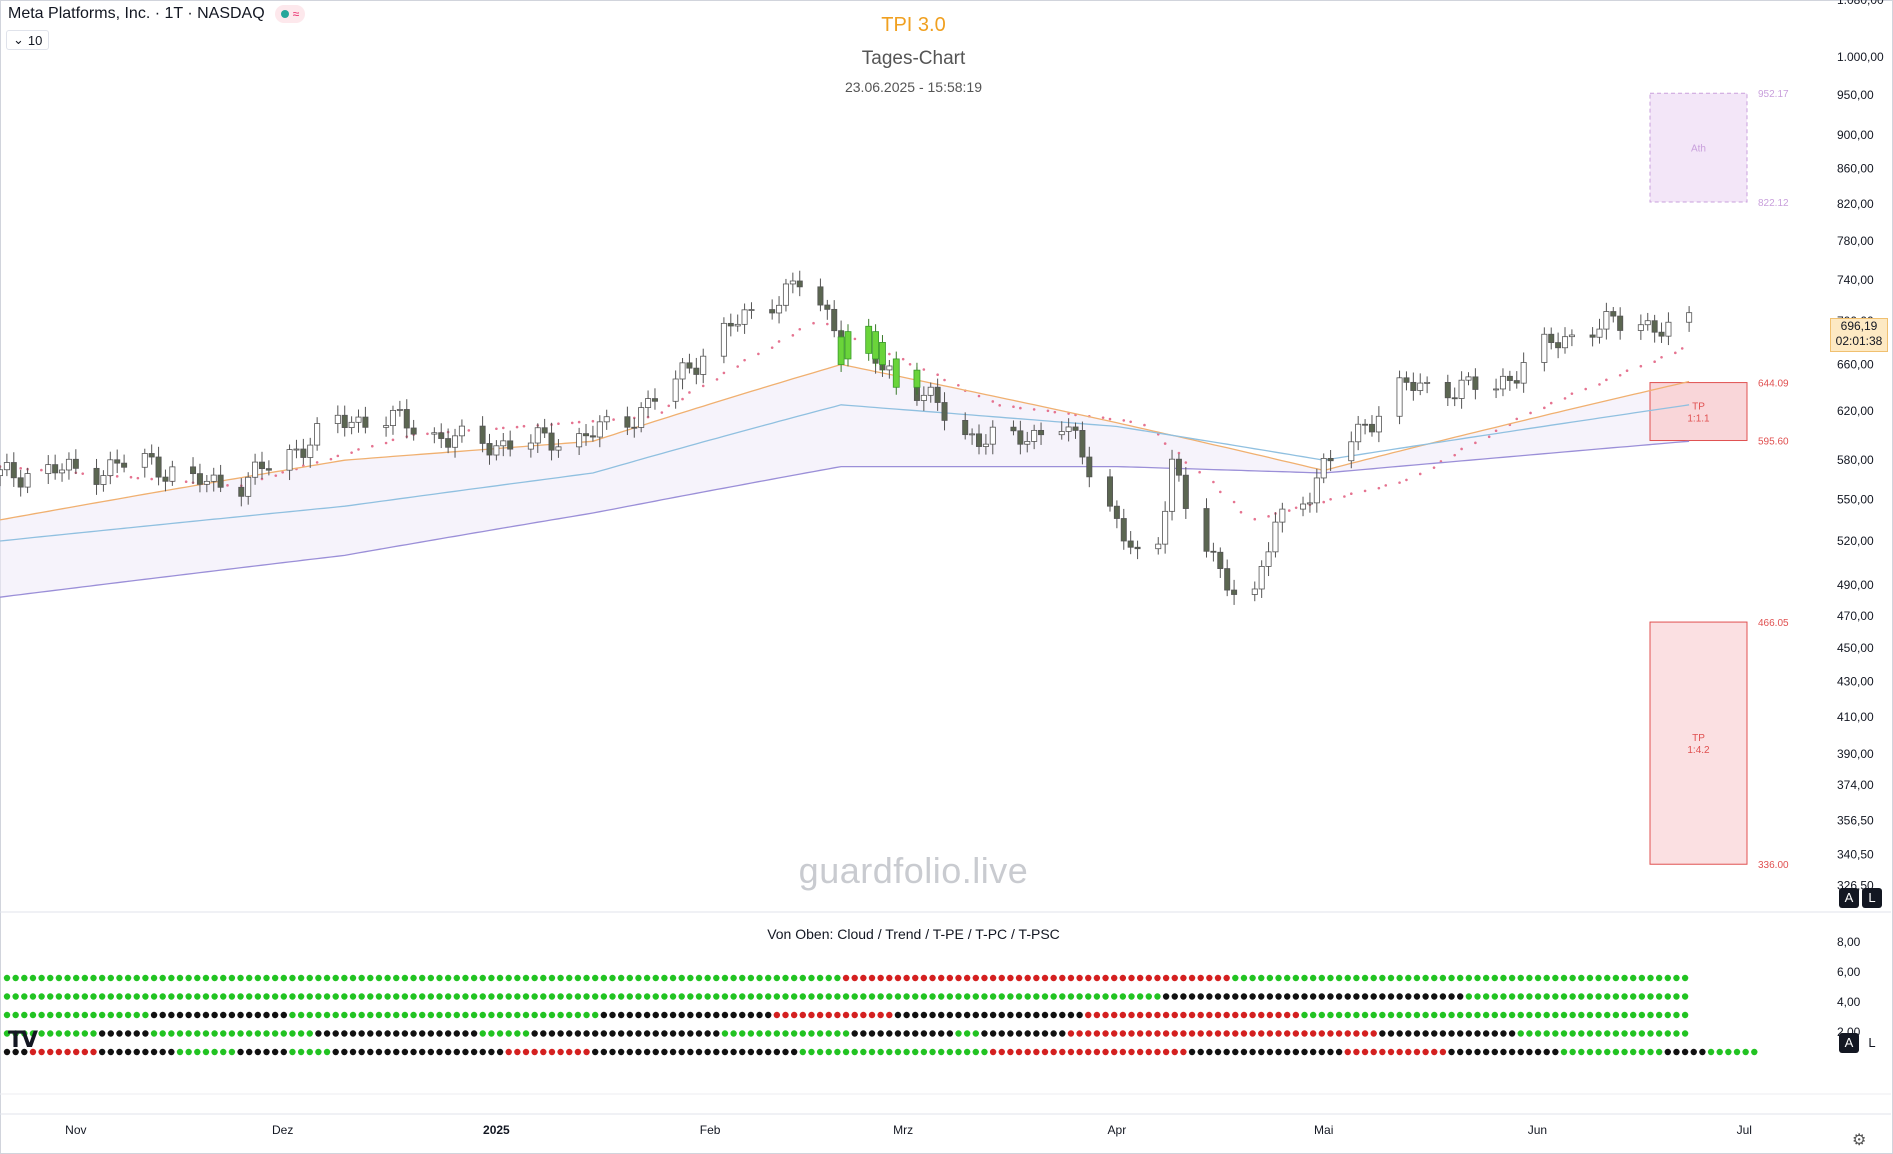  Describe the element at coordinates (1859, 1140) in the screenshot. I see `gear-icon: ⚙` at that location.